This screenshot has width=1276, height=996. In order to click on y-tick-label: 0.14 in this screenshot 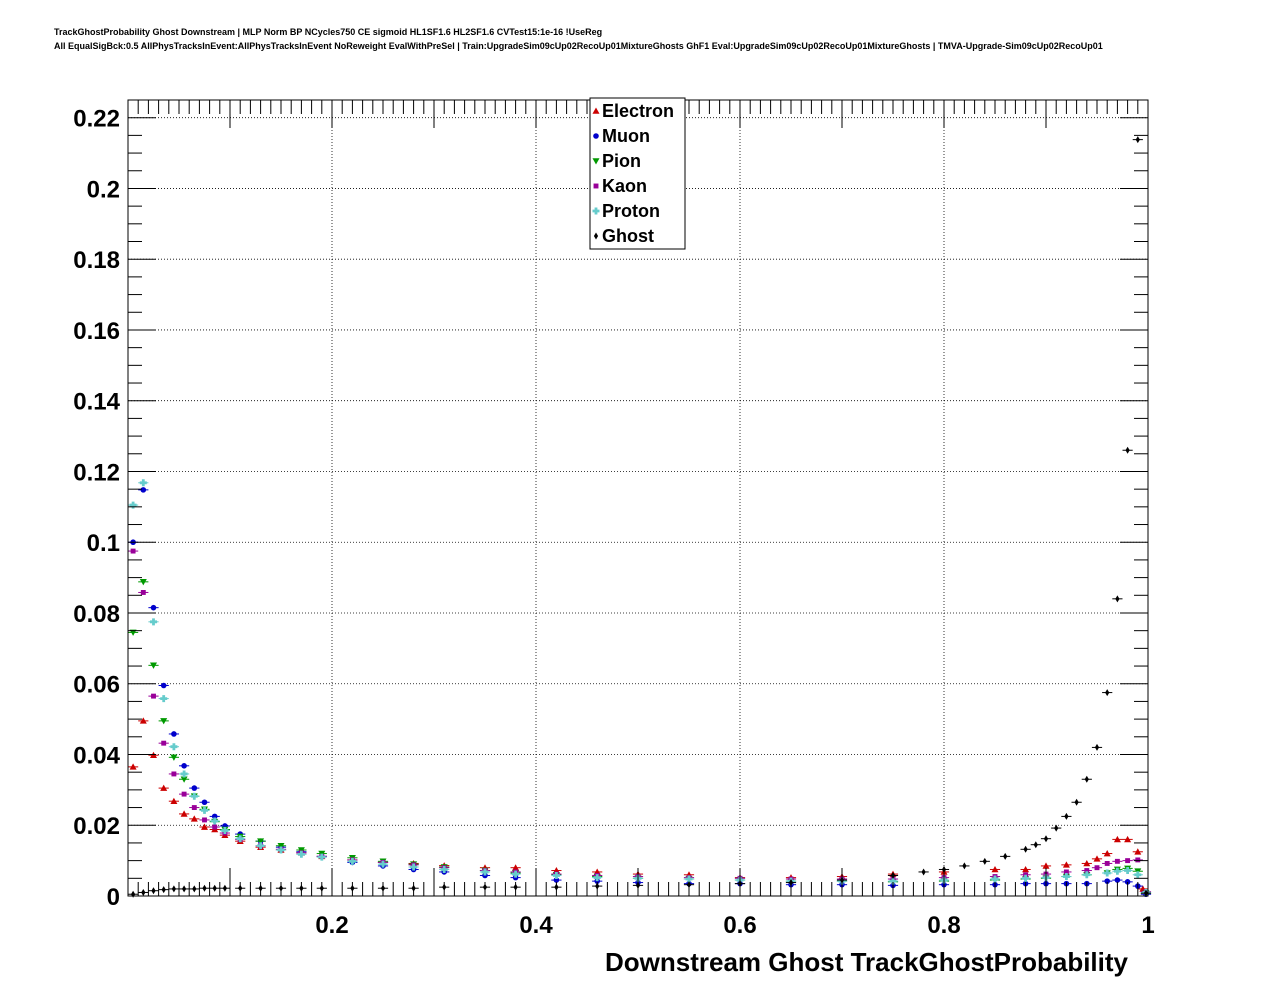, I will do `click(96, 402)`.